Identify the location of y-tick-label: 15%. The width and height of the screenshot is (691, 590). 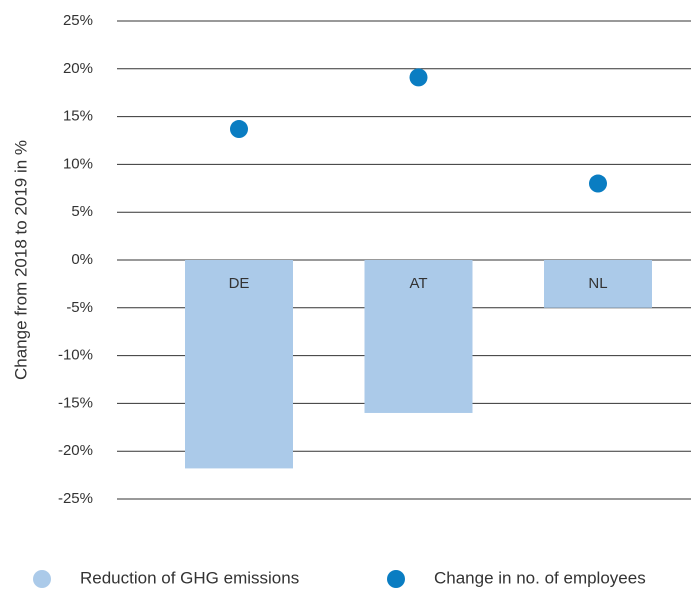
(78, 116).